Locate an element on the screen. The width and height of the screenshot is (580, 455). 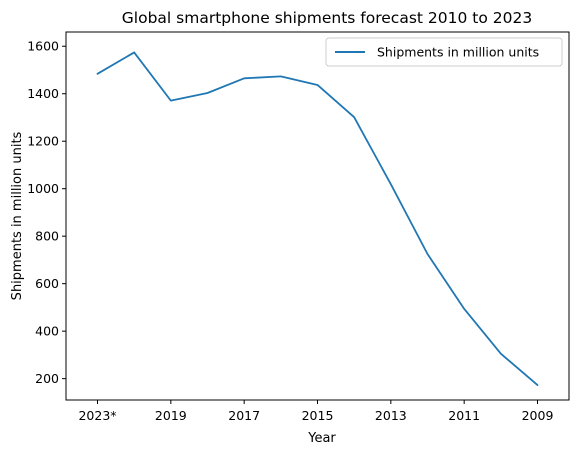
y-tick-label: 800 is located at coordinates (47, 236).